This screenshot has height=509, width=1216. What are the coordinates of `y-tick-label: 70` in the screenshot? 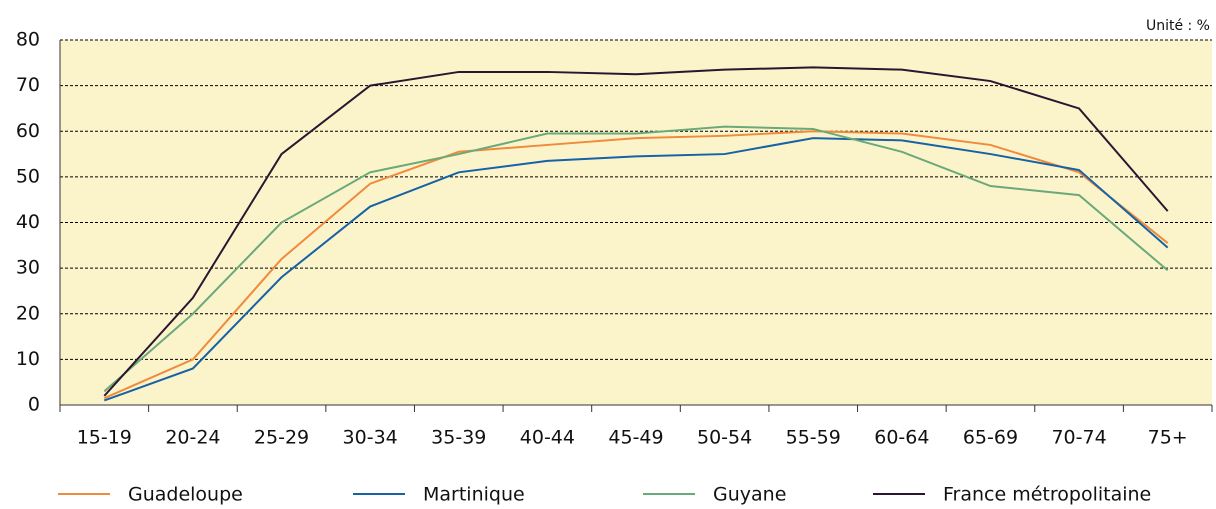 It's located at (28, 85).